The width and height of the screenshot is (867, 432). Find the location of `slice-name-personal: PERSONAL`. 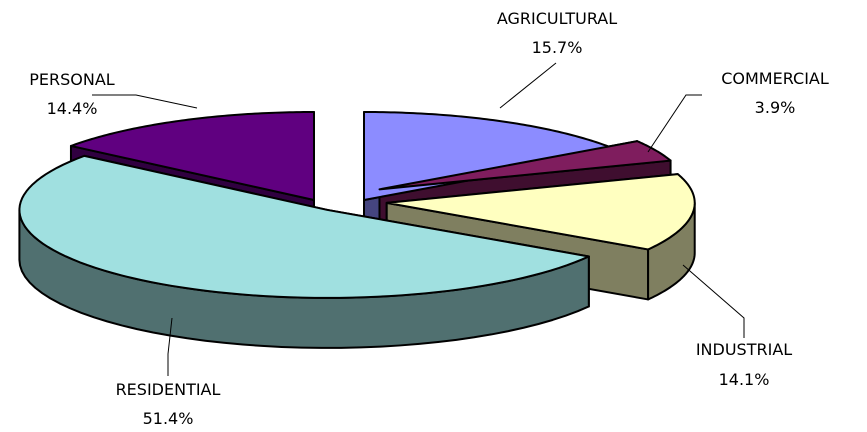

slice-name-personal: PERSONAL is located at coordinates (72, 79).